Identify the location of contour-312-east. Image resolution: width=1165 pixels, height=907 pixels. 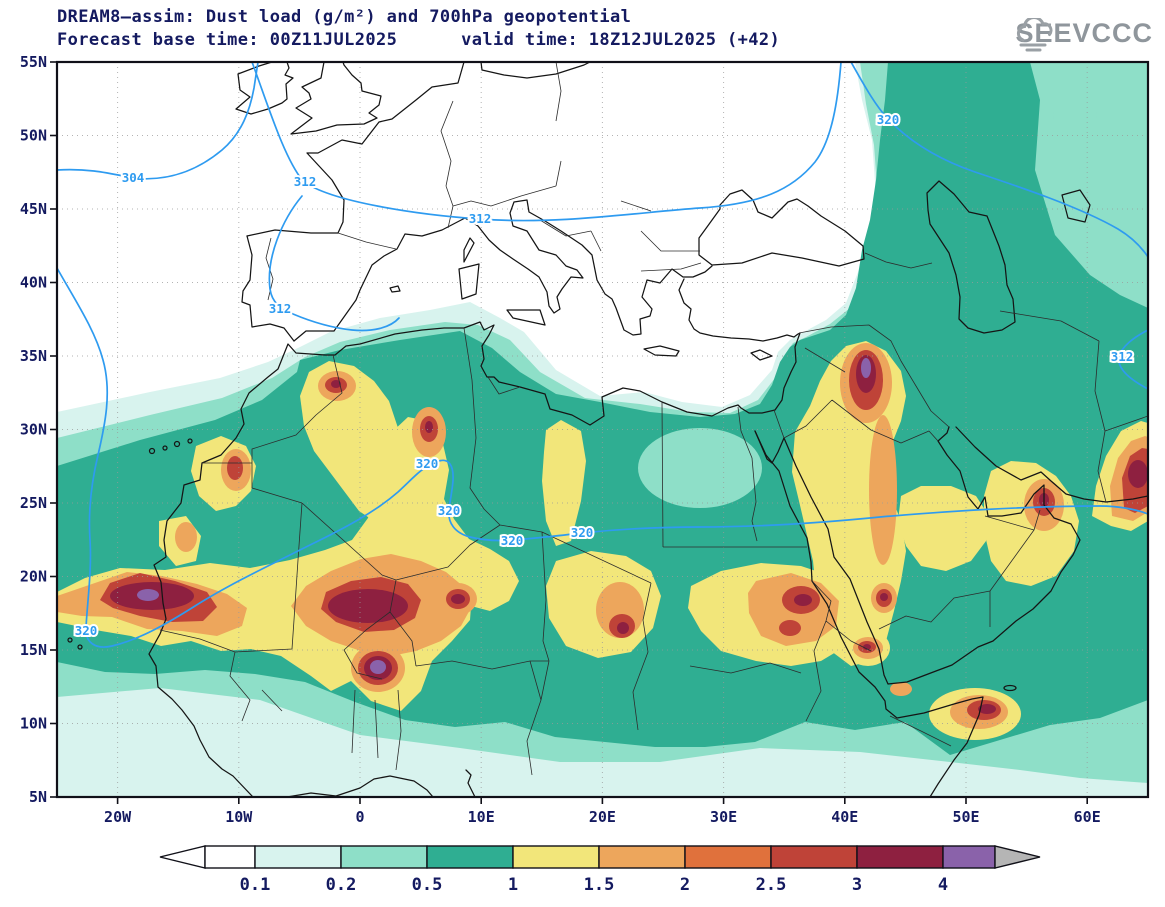
(1133, 359).